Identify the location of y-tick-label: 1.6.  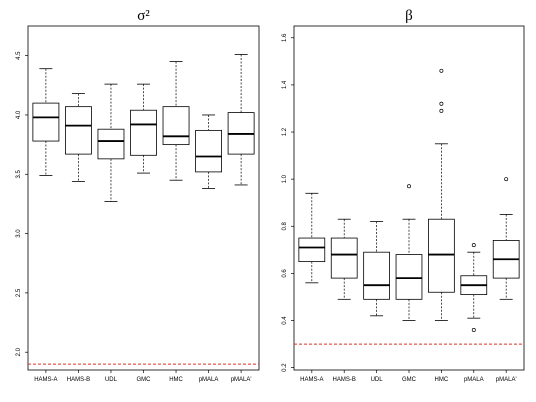
(285, 37).